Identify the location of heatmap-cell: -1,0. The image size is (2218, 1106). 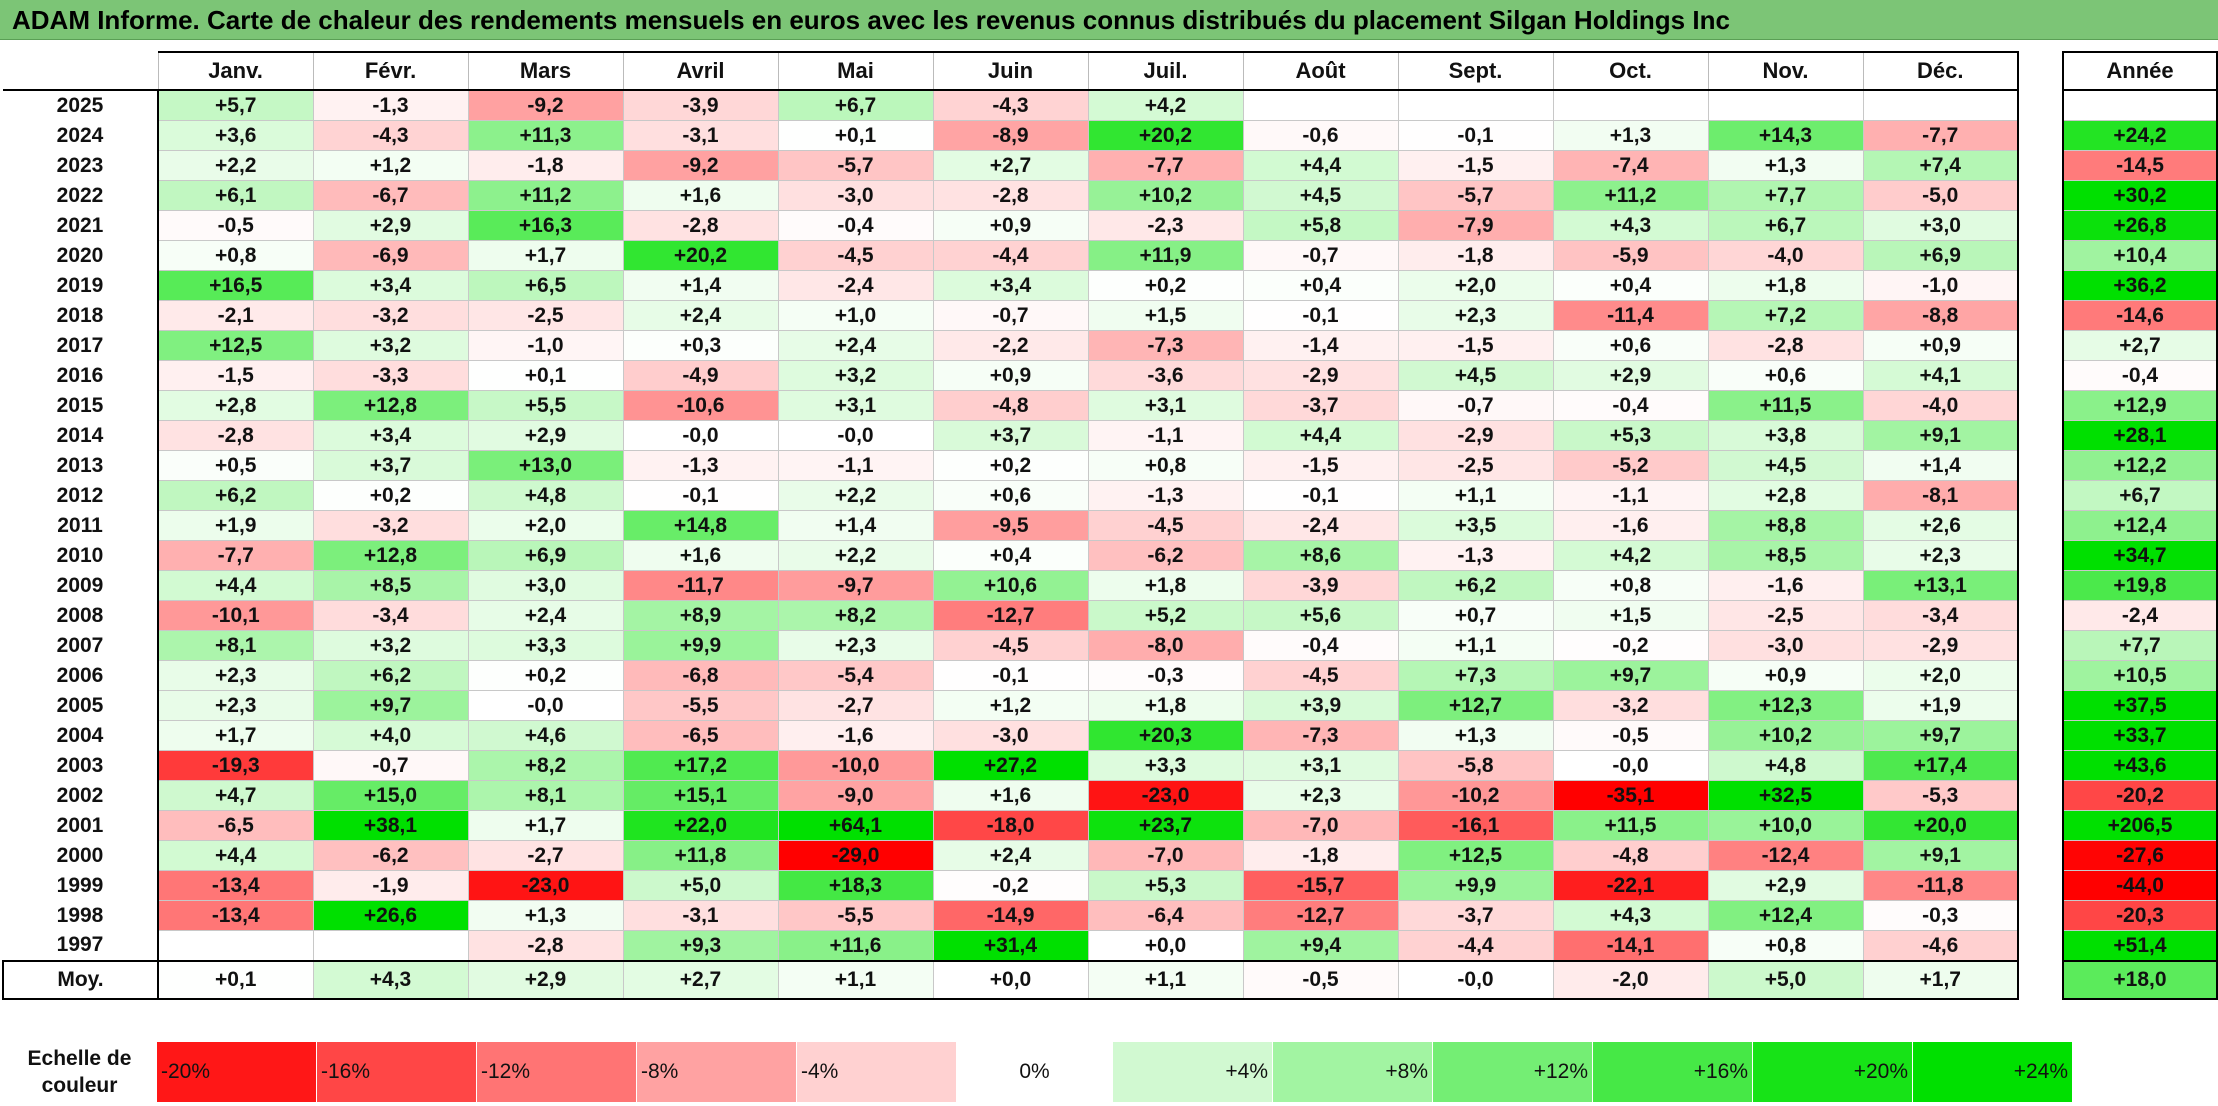
(1940, 285).